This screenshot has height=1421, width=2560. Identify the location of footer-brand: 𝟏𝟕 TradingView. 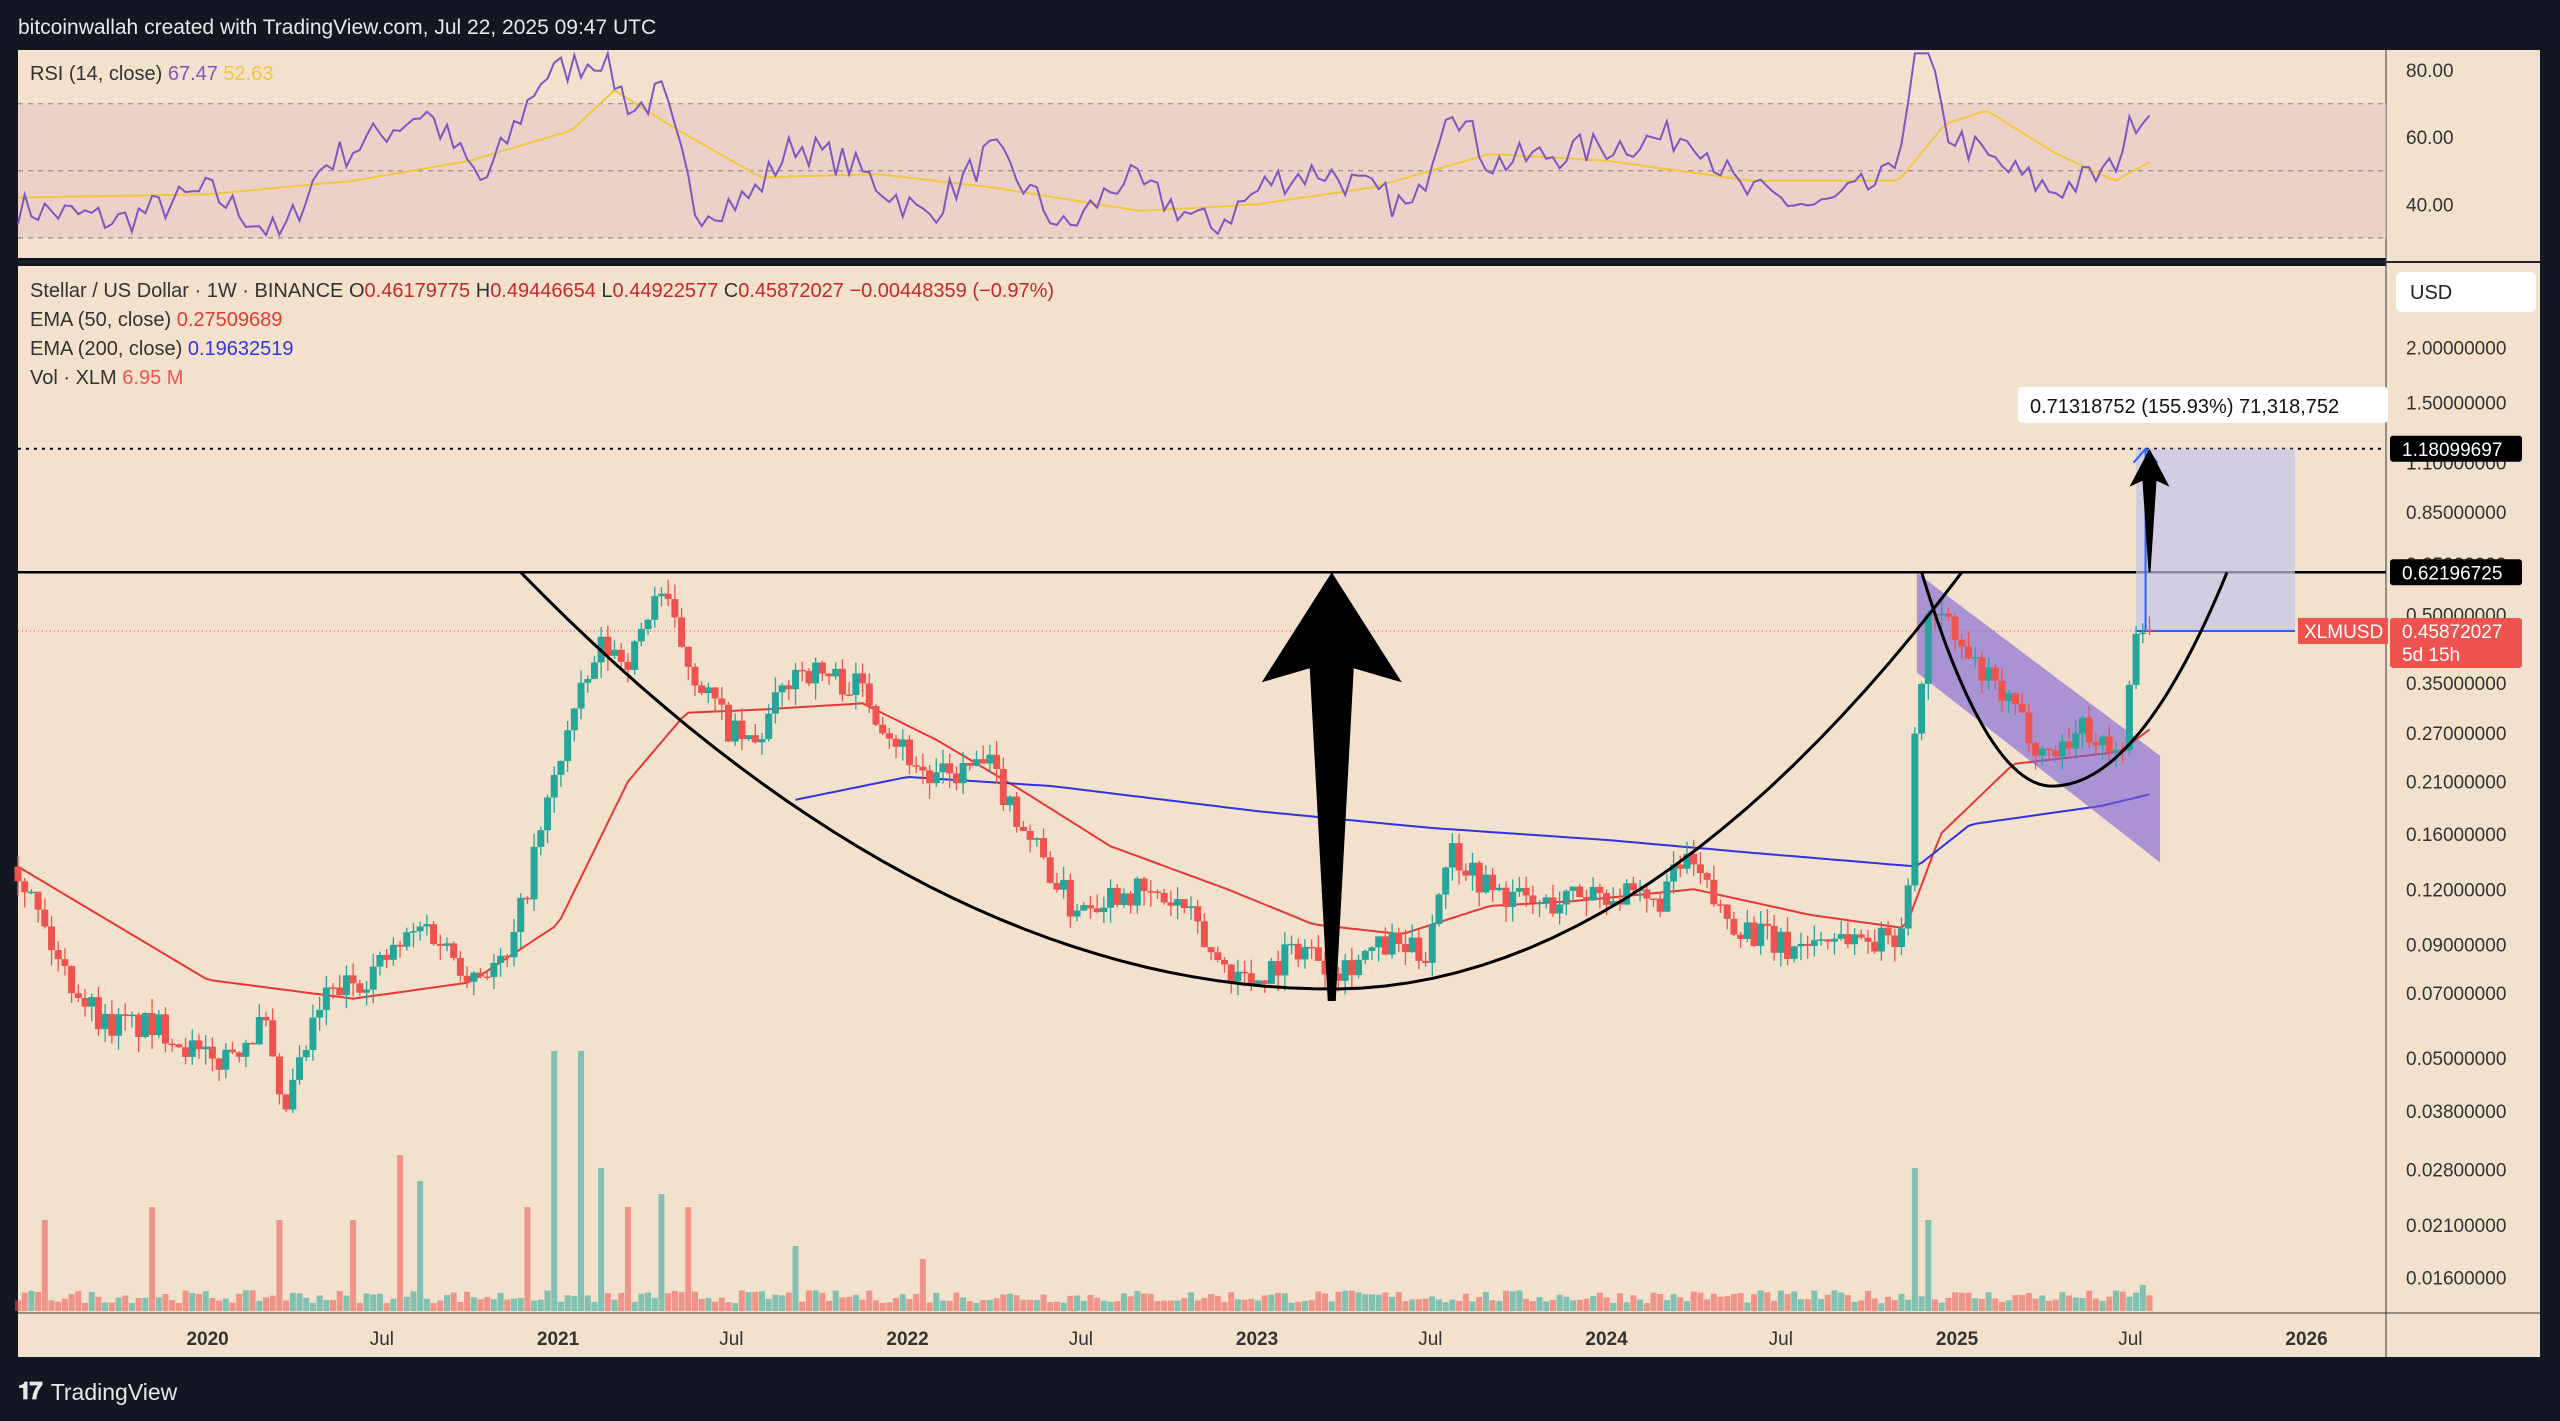
(97, 1392).